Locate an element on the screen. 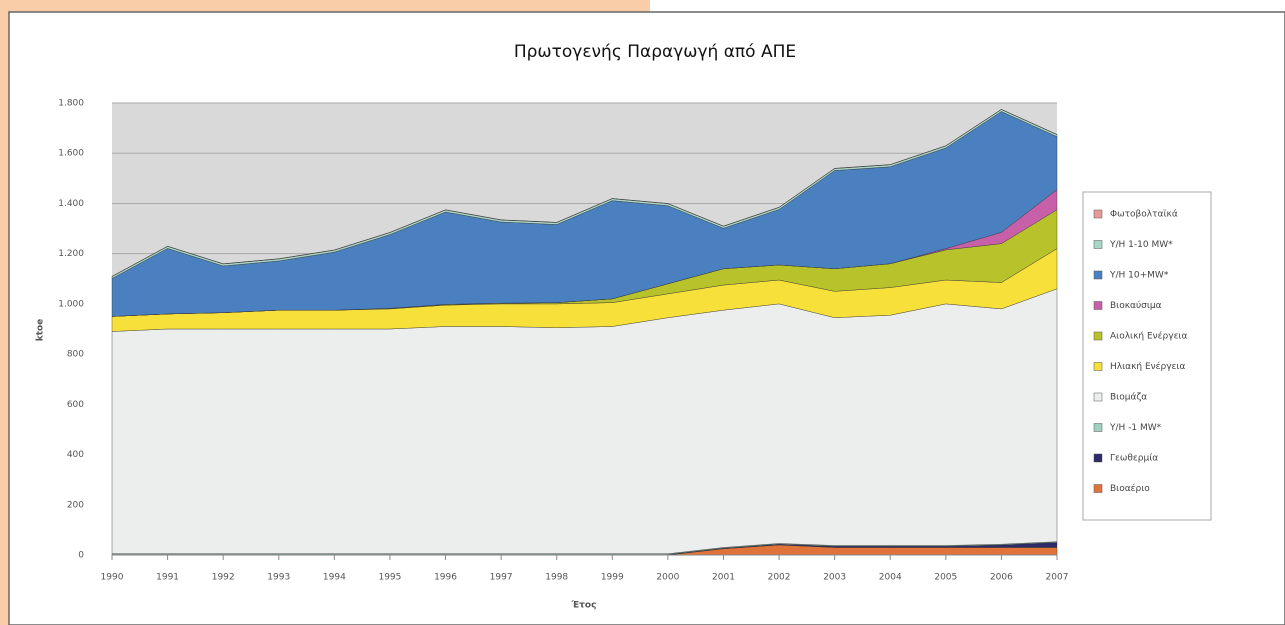  legend-label: Υ/Η 10+MW* is located at coordinates (1139, 276).